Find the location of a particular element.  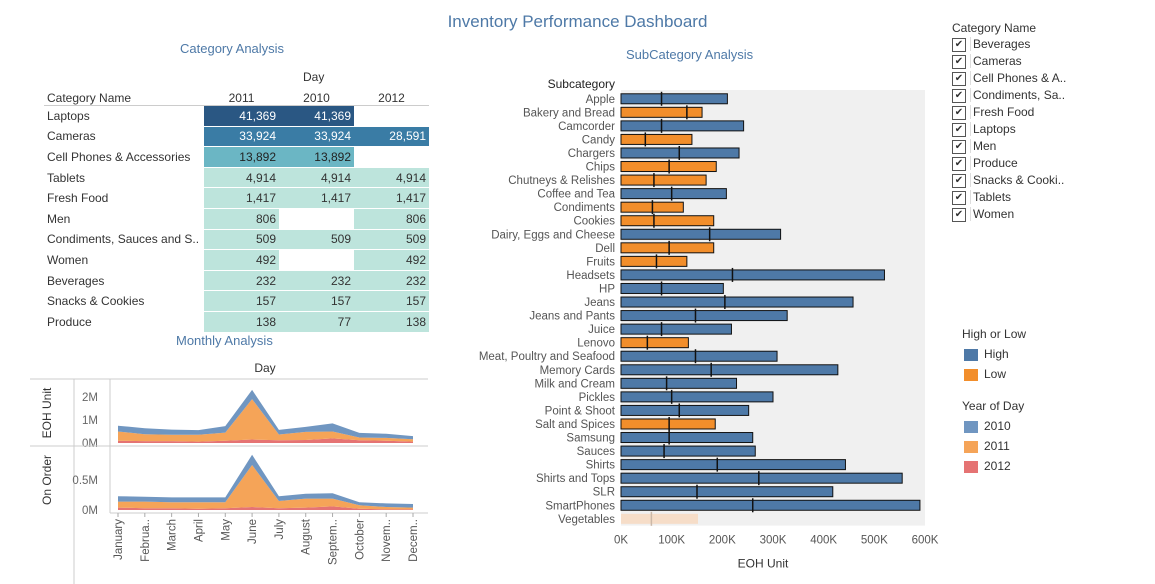

category-filter-item: ✔ Men is located at coordinates (1009, 147).